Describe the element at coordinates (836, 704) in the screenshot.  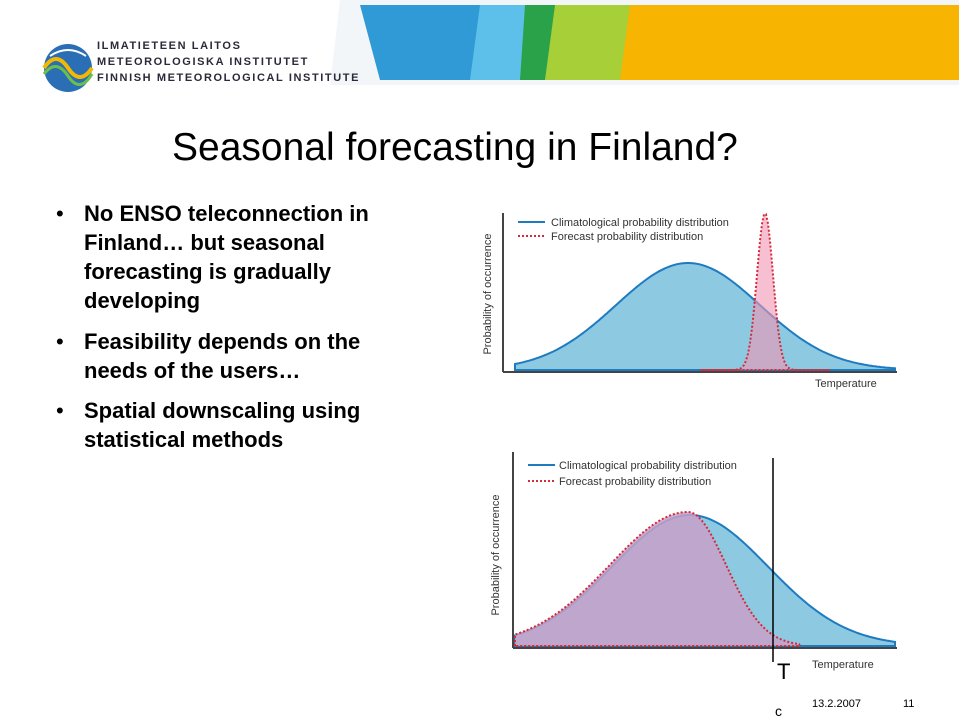
I see `footer-date: 13.2.2007` at that location.